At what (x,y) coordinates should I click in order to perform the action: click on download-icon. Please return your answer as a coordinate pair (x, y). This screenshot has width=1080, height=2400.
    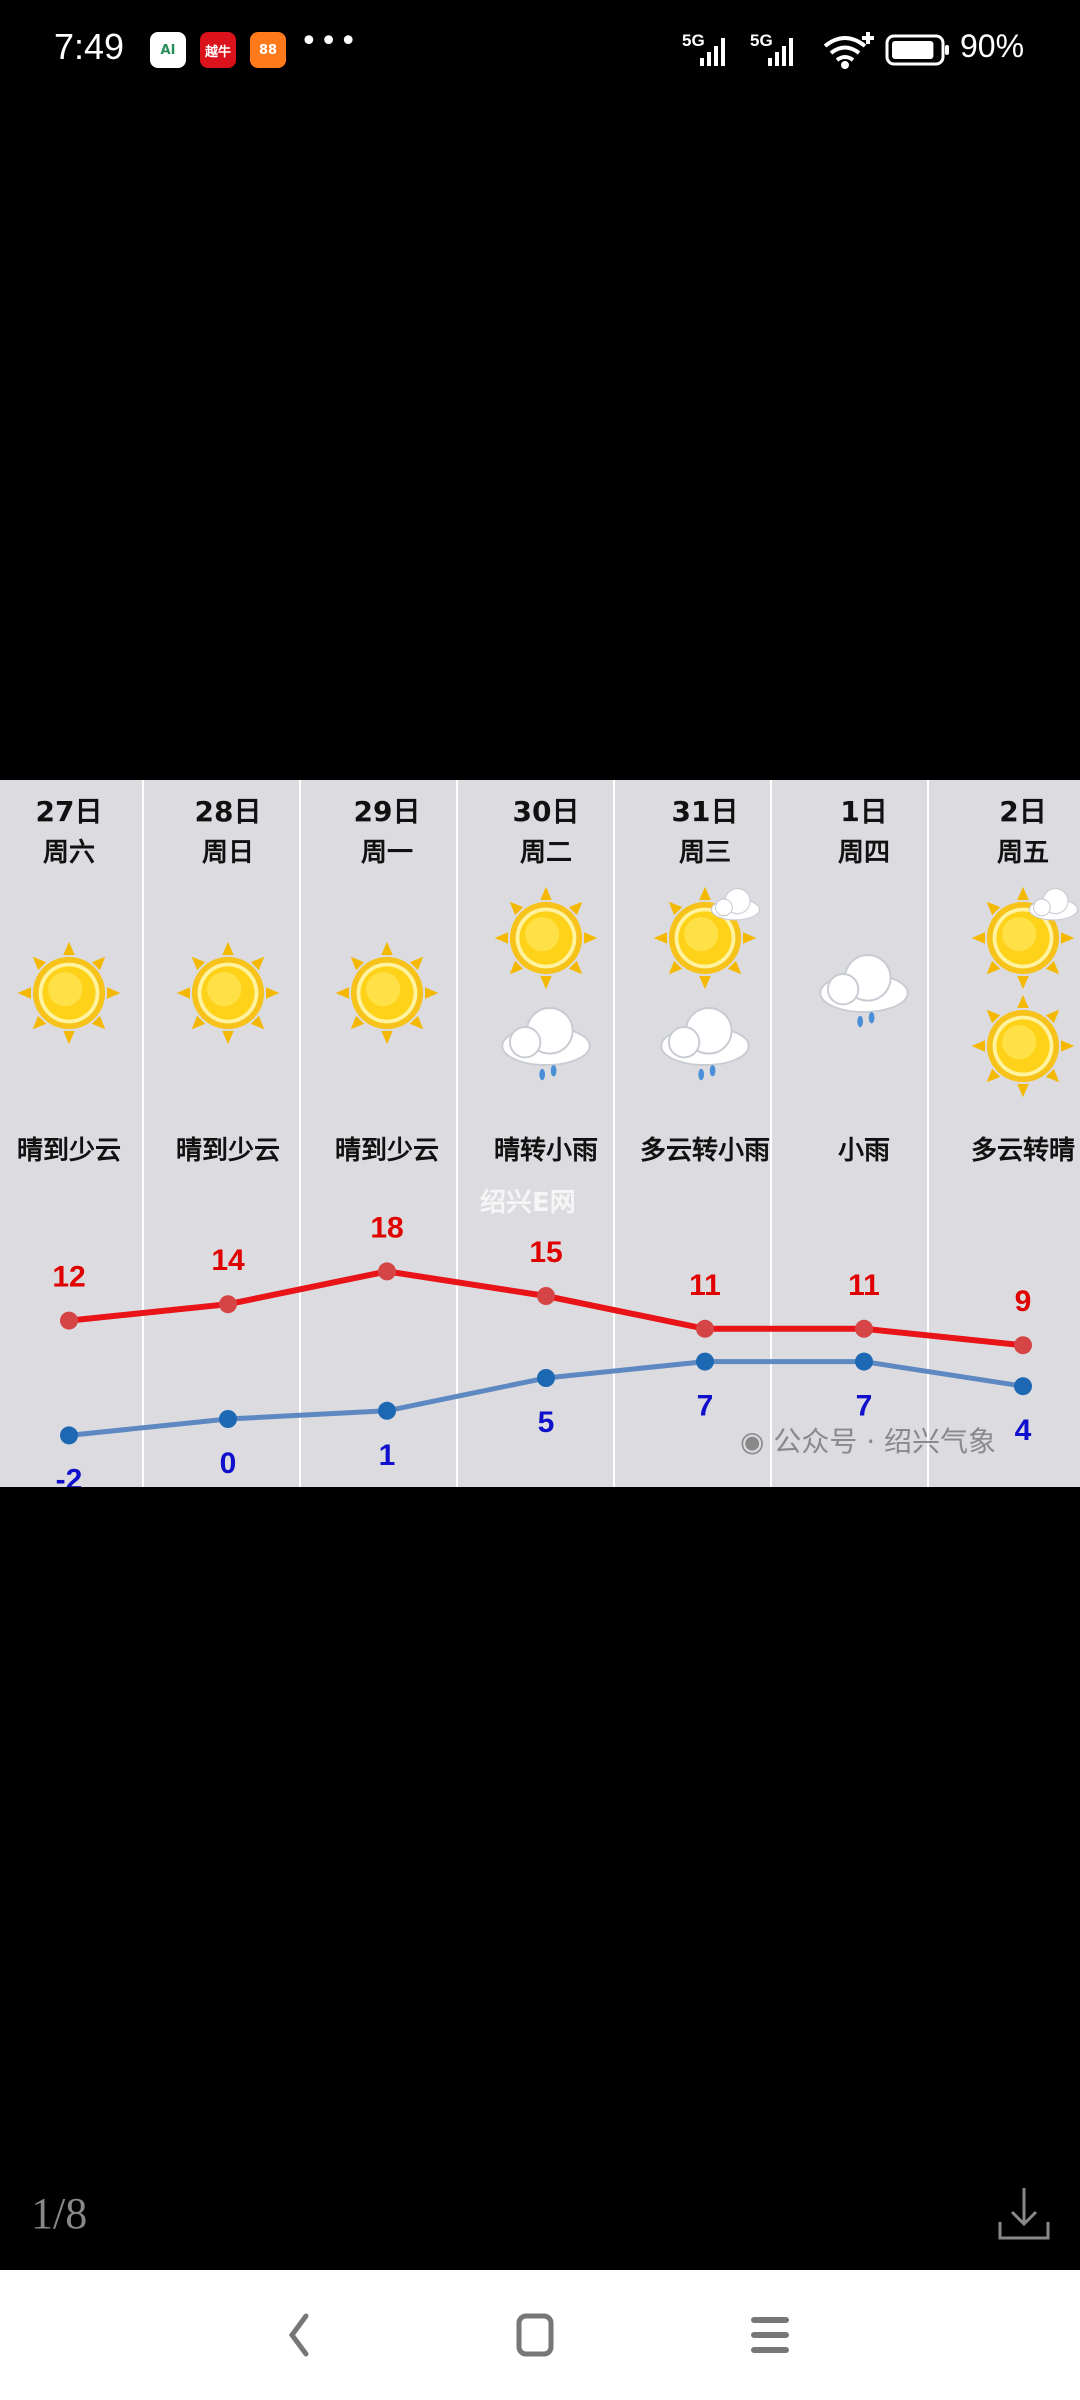
    Looking at the image, I should click on (1024, 2214).